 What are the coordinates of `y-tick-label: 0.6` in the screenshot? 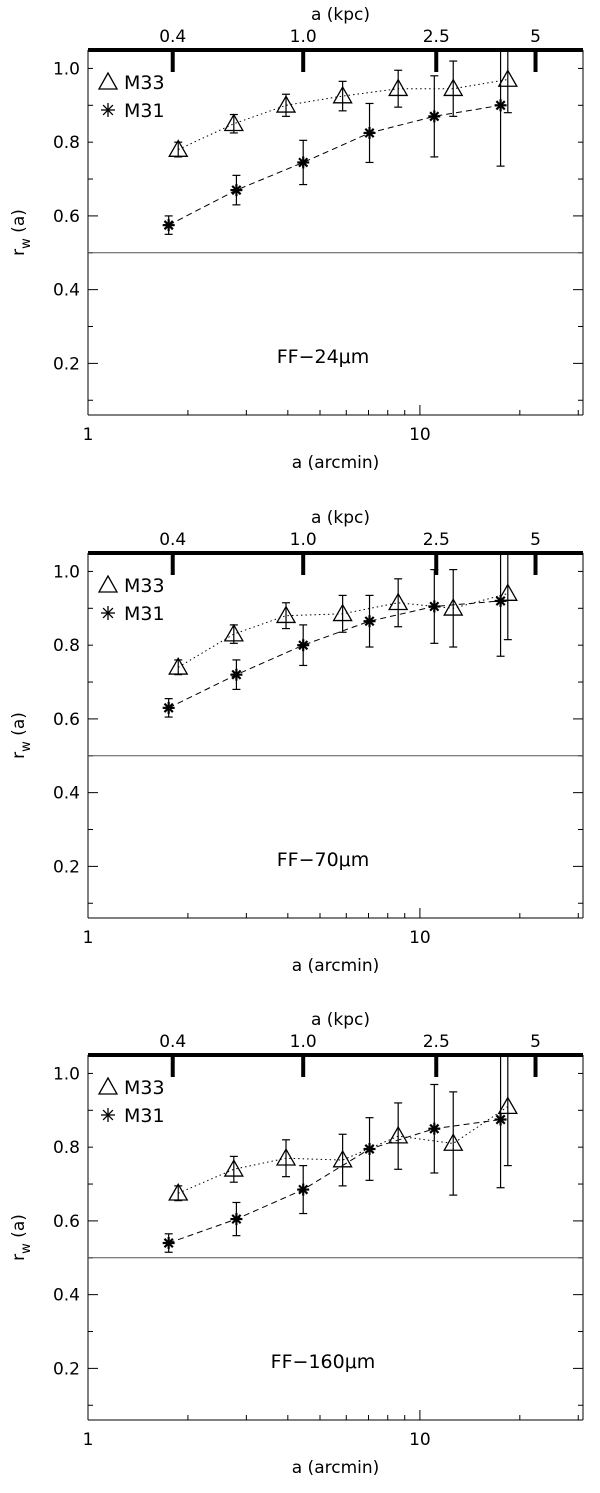 It's located at (66, 720).